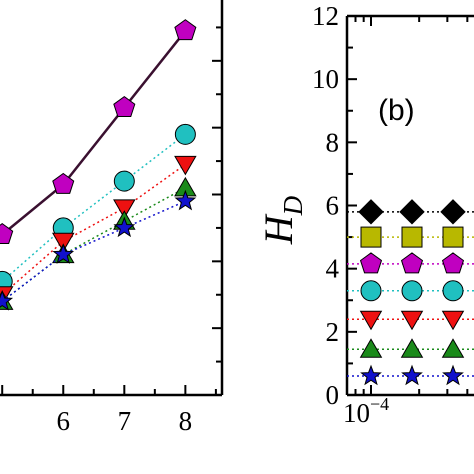 This screenshot has width=474, height=474. I want to click on right-y-tick-label: 10, so click(325, 79).